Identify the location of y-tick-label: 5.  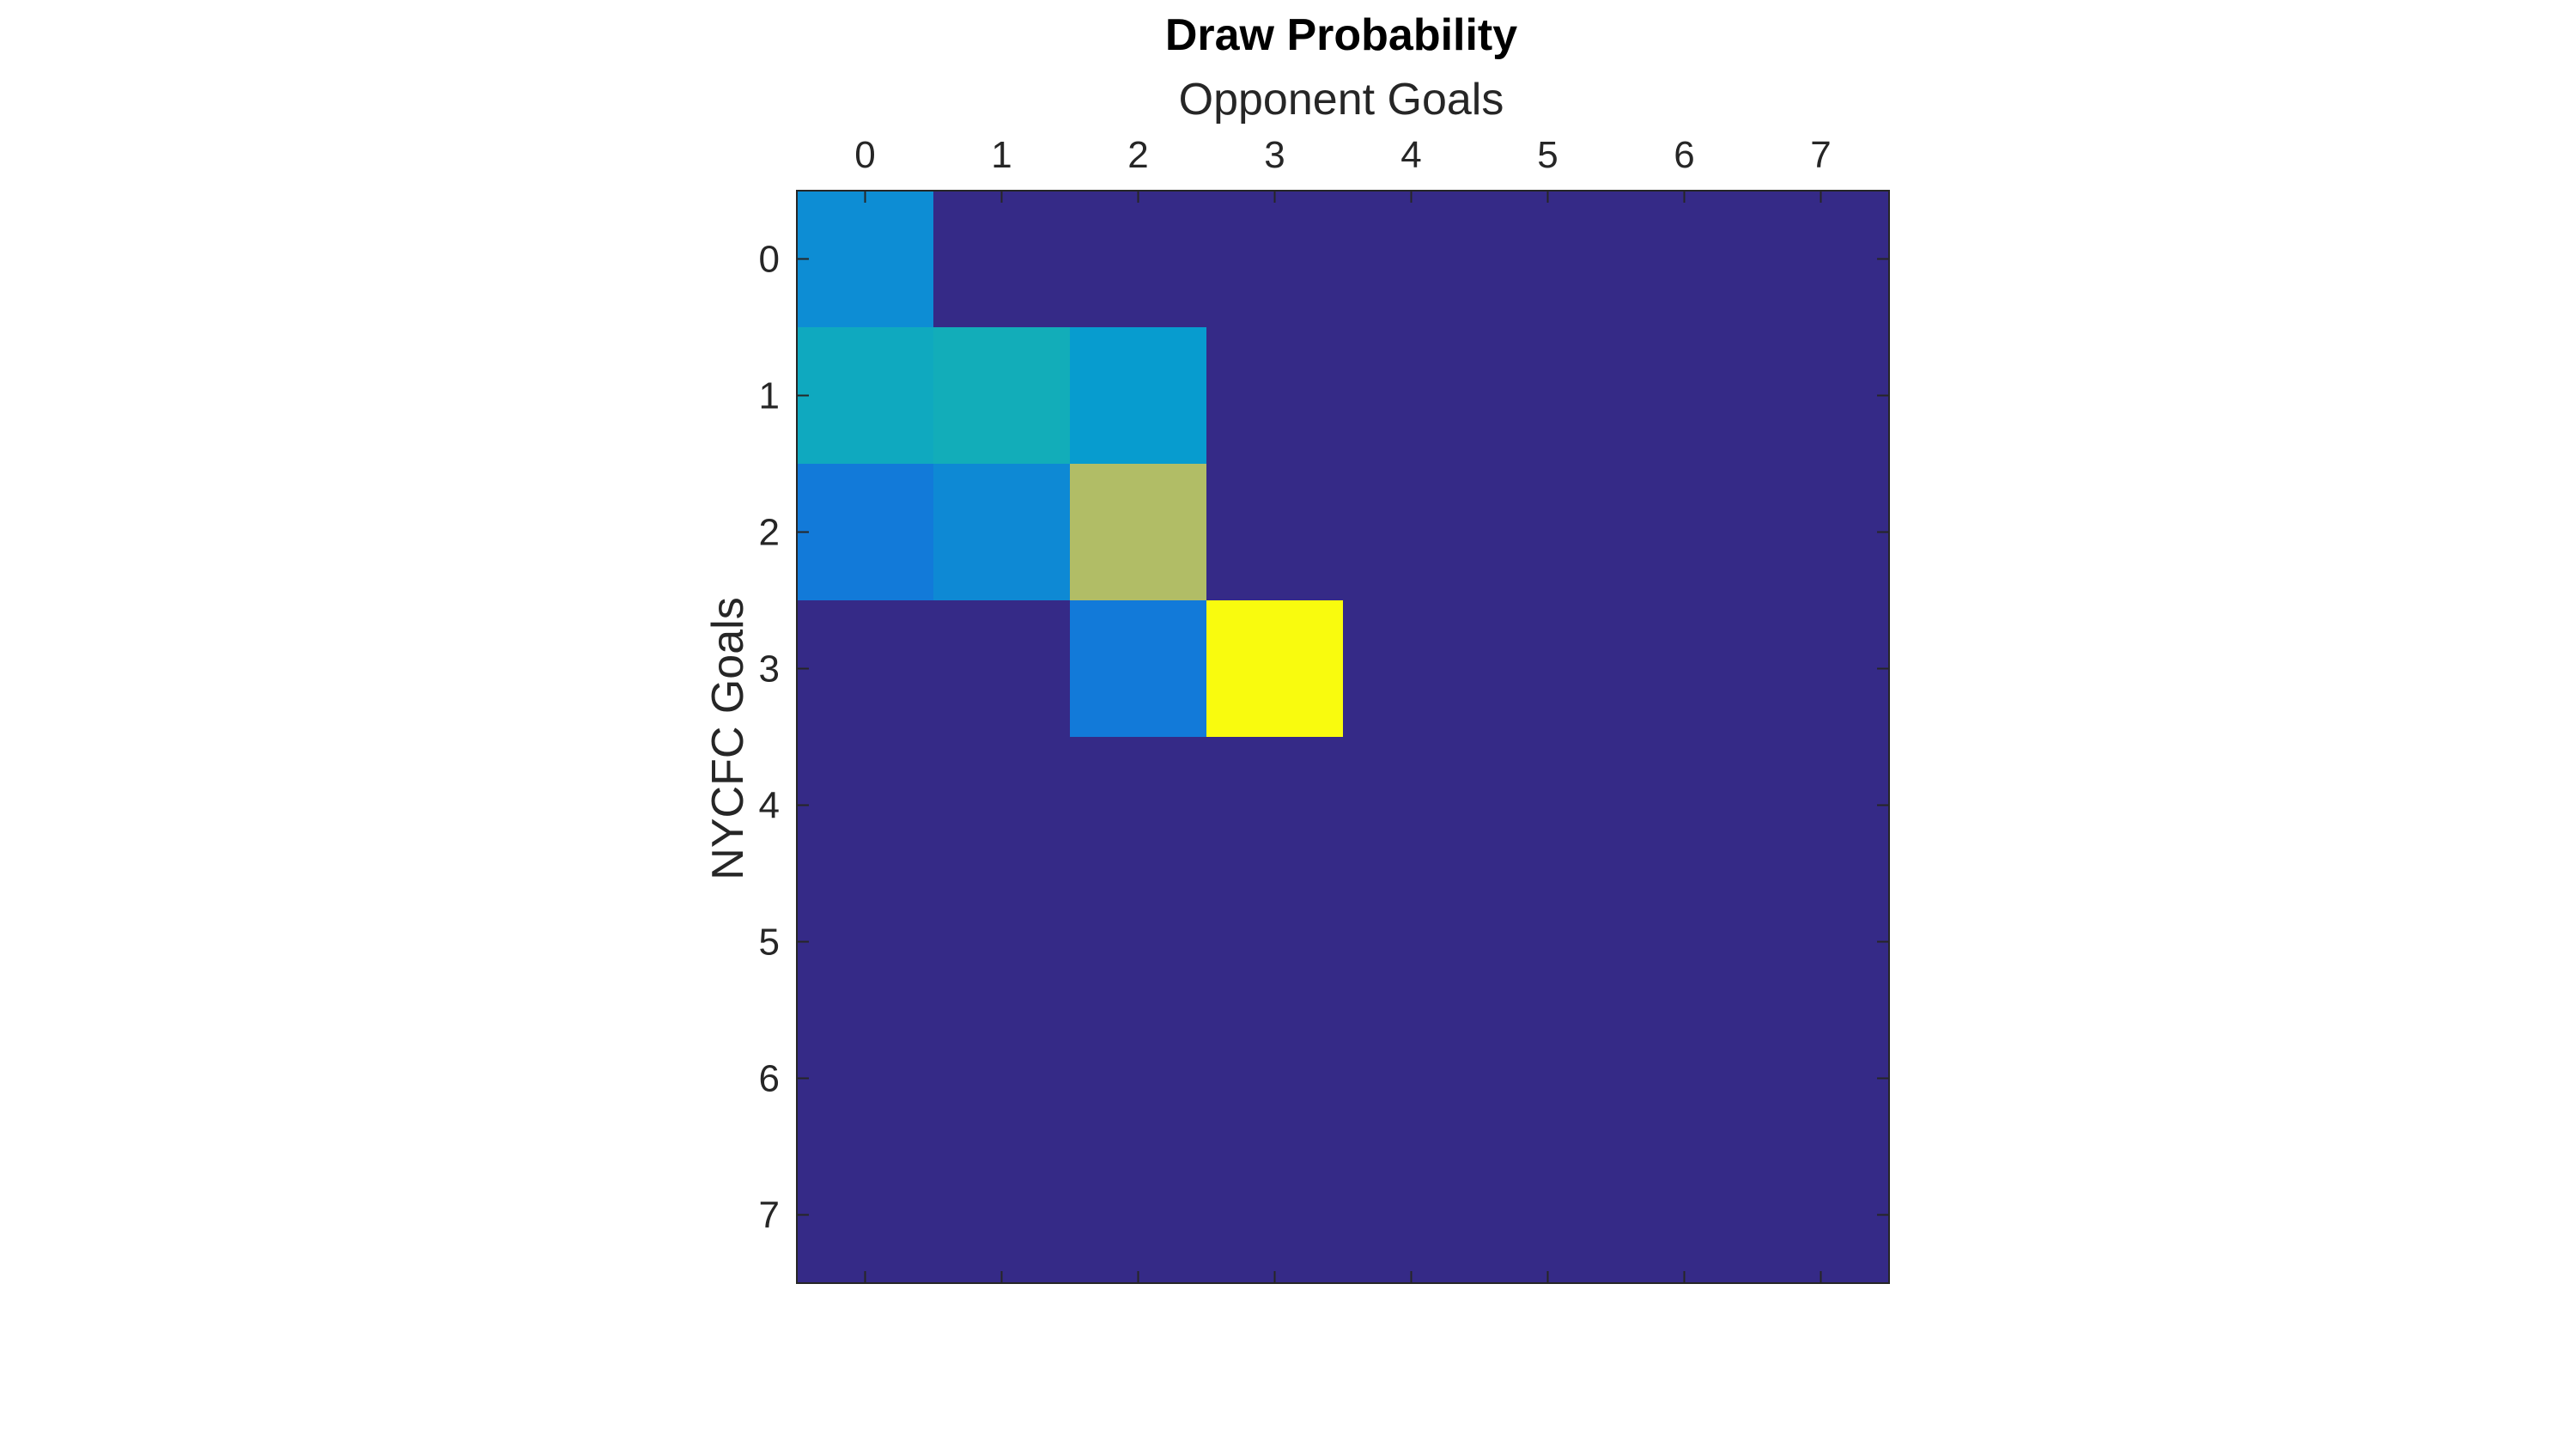
(770, 943).